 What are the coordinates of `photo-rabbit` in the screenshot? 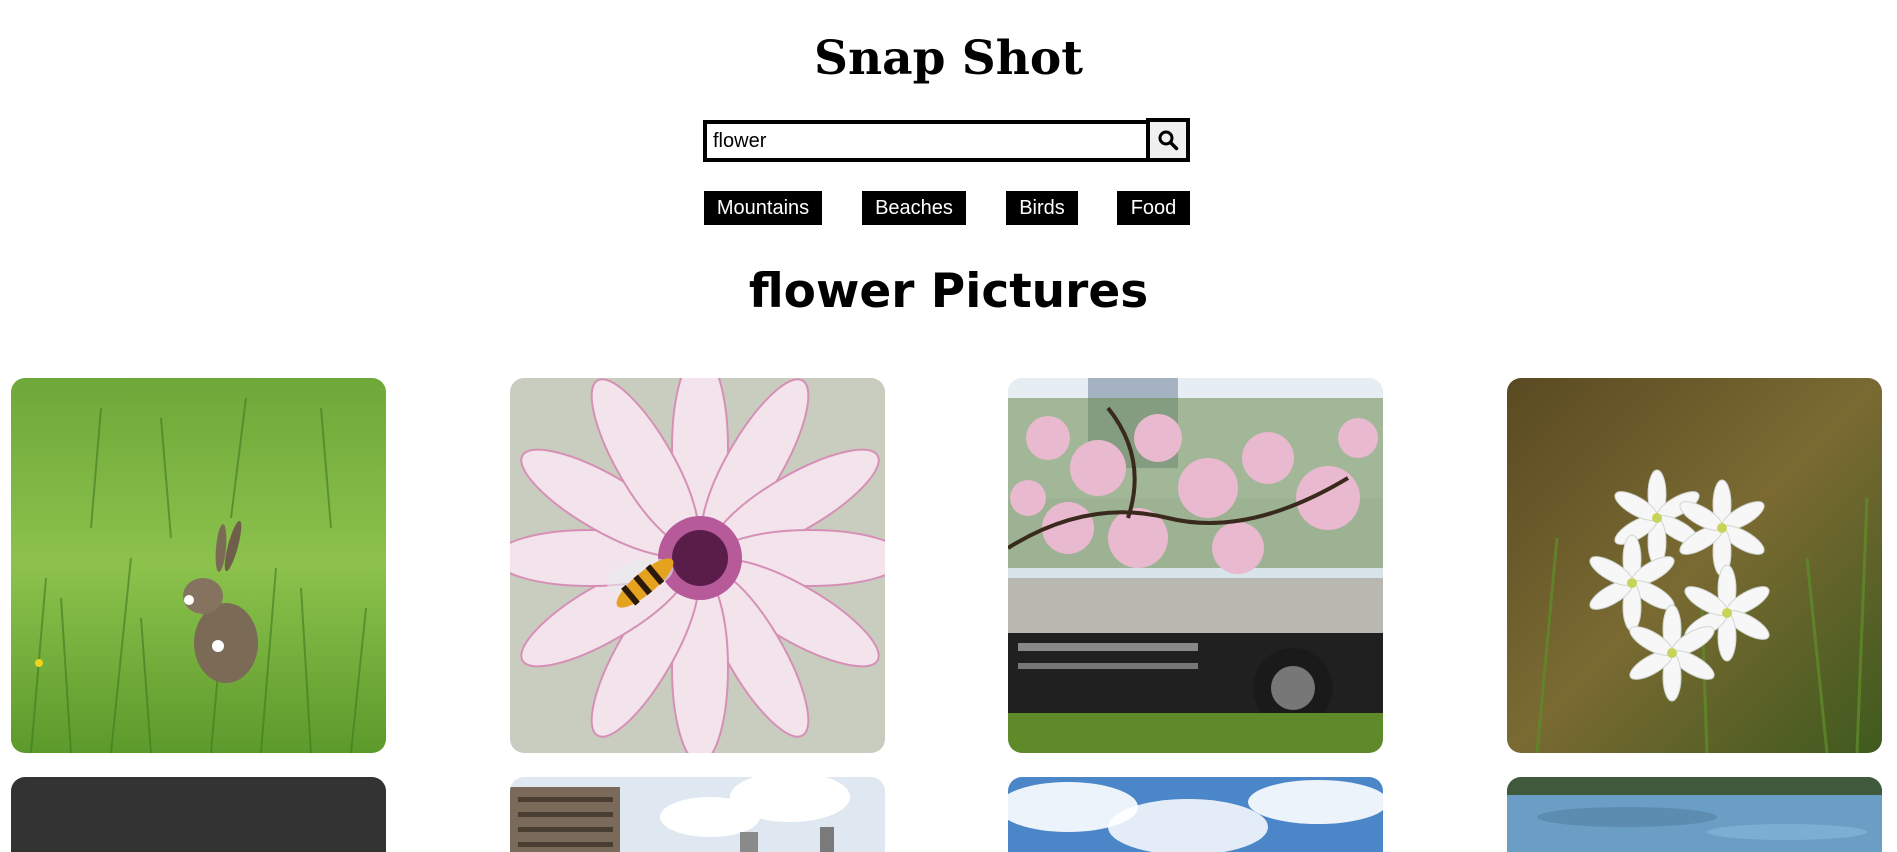 It's located at (198, 565).